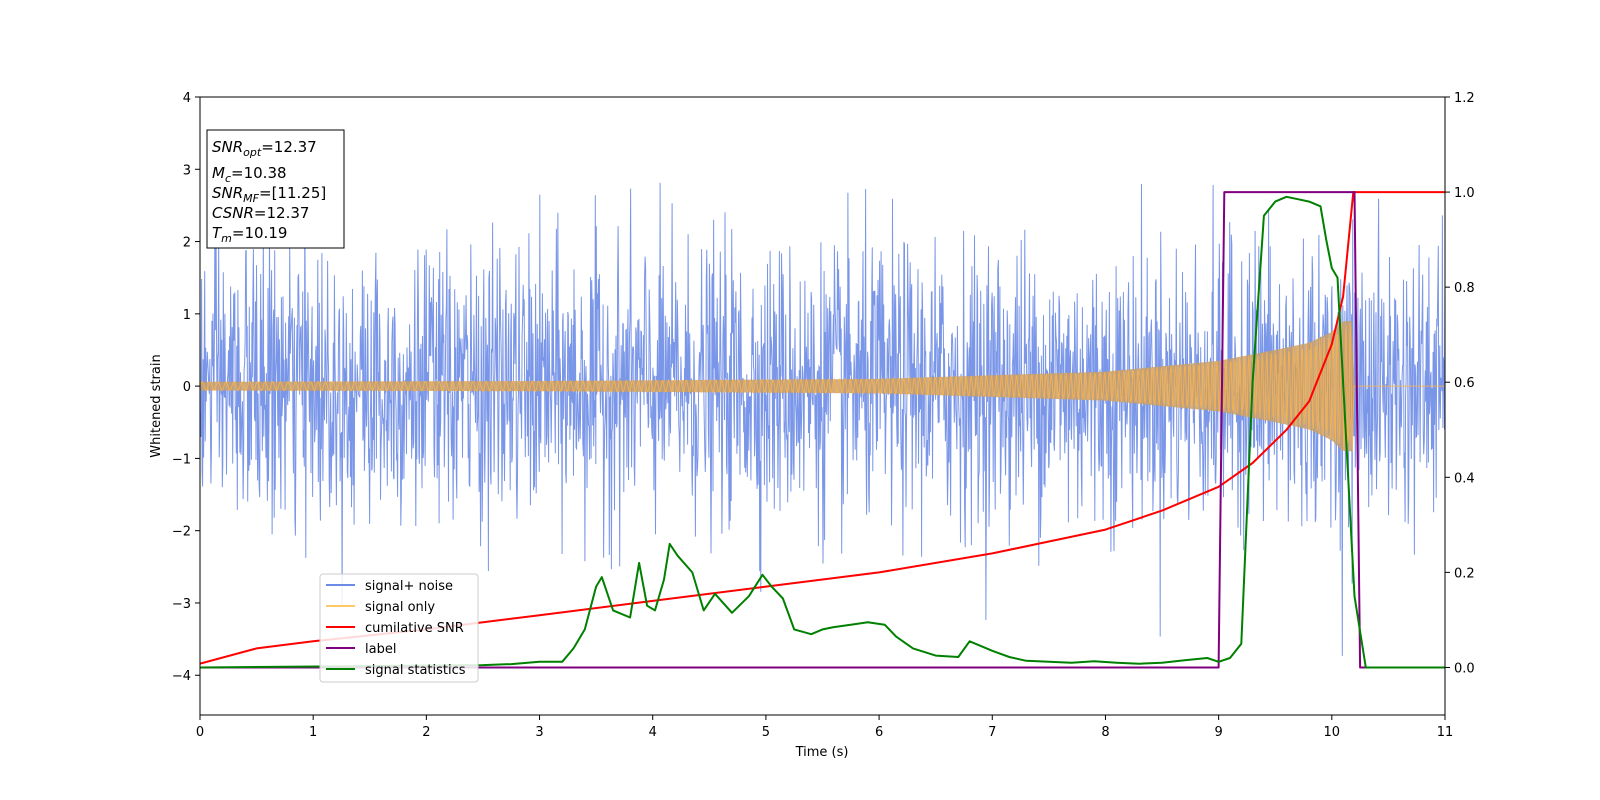  Describe the element at coordinates (227, 193) in the screenshot. I see `snr-mf-symbol: SNR` at that location.